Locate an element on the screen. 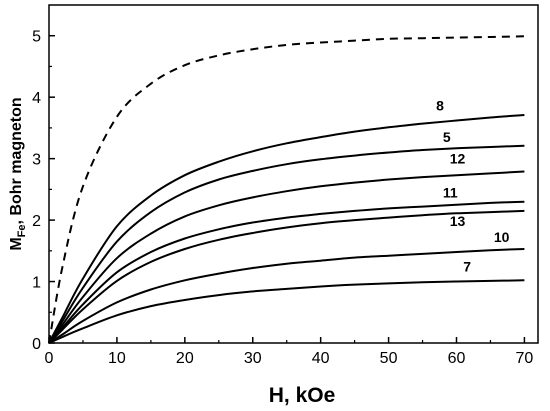 This screenshot has height=411, width=550. x-axis-title: H, kOe is located at coordinates (302, 395).